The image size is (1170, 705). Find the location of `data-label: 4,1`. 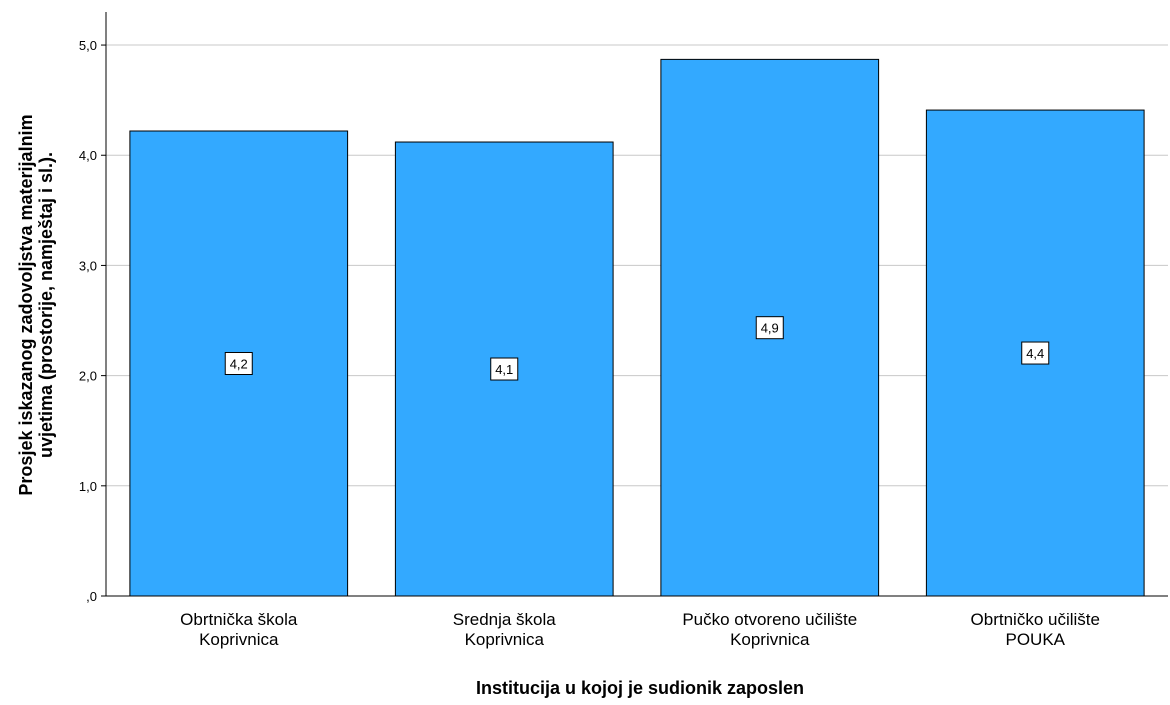

data-label: 4,1 is located at coordinates (504, 369).